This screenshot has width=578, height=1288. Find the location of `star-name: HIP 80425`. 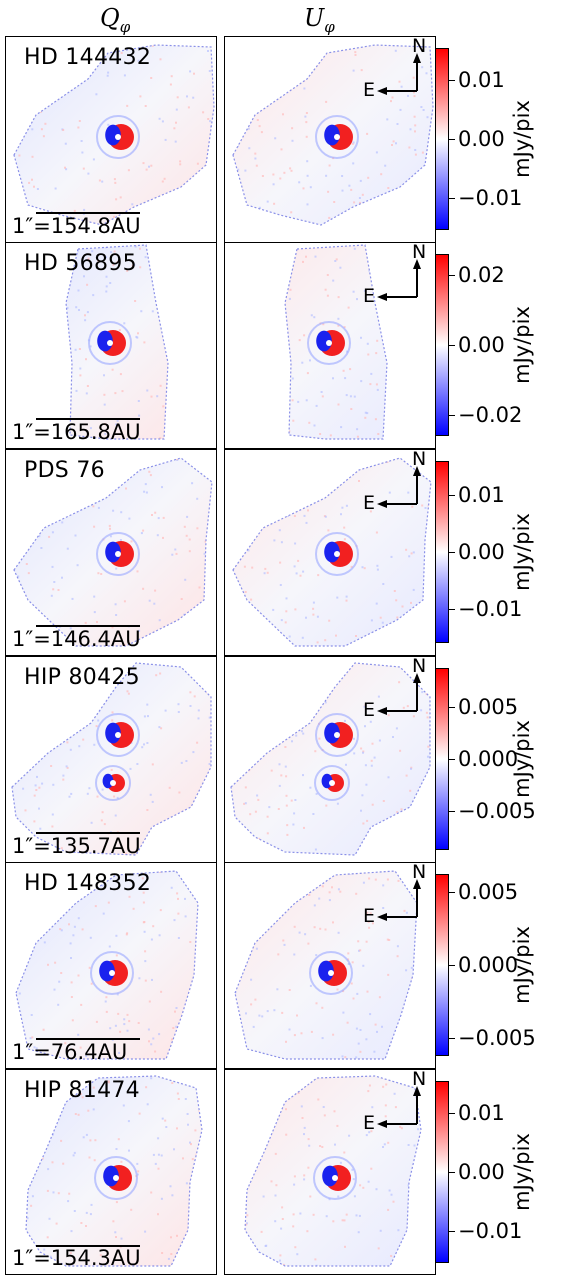

star-name: HIP 80425 is located at coordinates (82, 677).